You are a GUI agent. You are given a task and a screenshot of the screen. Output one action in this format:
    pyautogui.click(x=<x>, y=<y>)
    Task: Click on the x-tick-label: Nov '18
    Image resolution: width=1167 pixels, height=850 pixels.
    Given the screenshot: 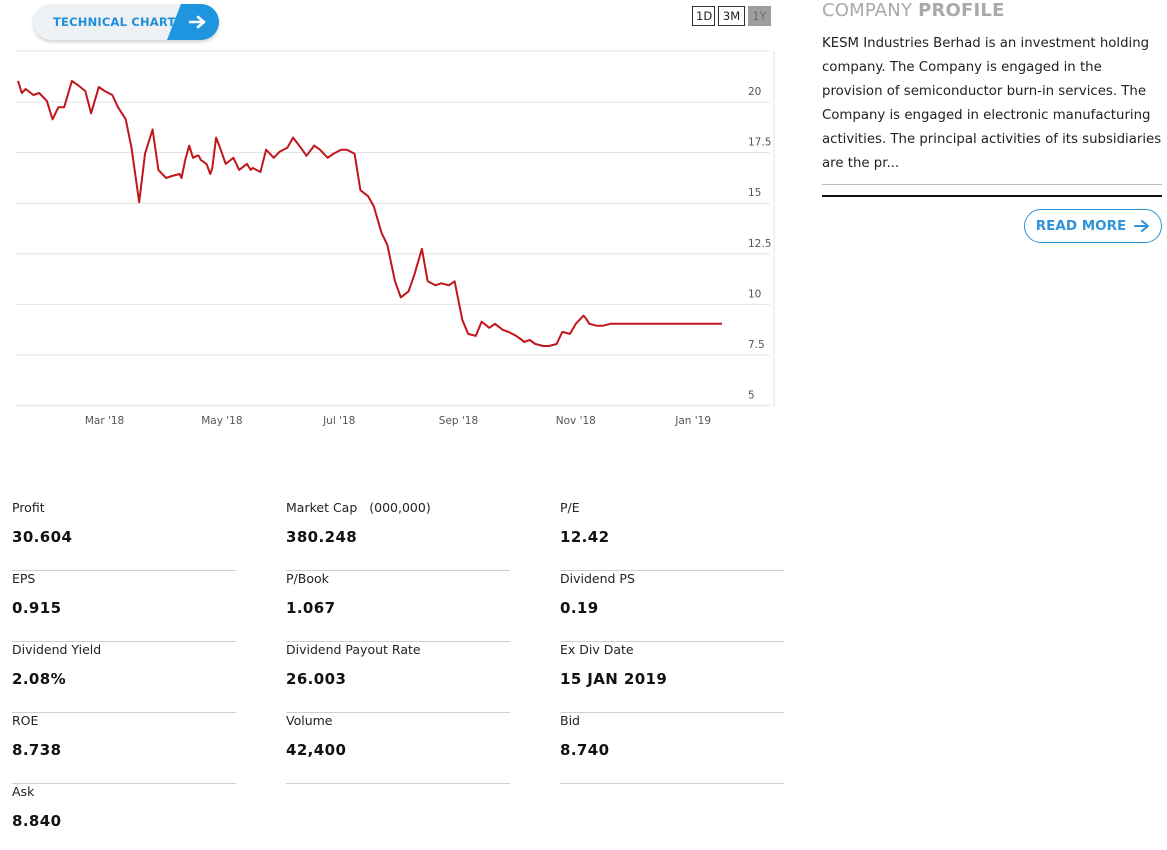 What is the action you would take?
    pyautogui.click(x=576, y=421)
    